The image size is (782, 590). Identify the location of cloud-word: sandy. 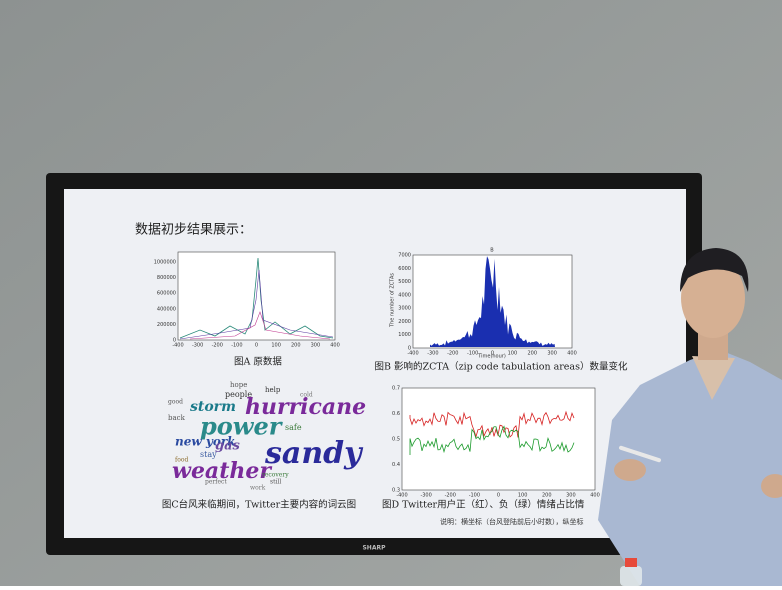
(314, 453).